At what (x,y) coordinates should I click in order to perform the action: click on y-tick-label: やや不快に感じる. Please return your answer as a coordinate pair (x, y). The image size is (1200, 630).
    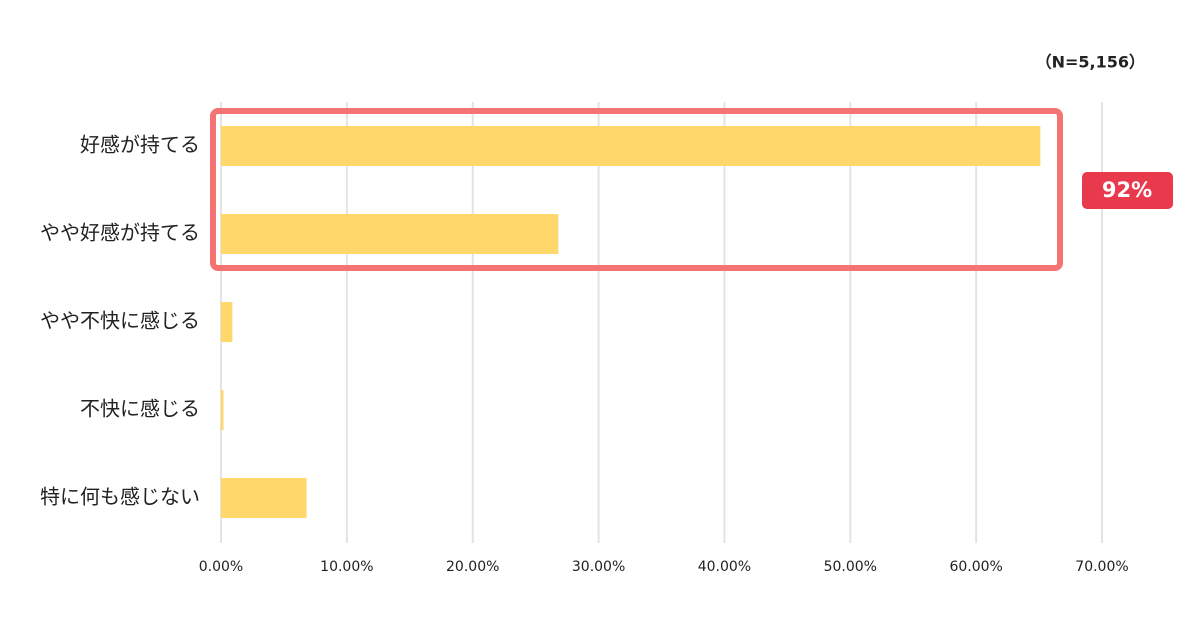
    Looking at the image, I should click on (120, 321).